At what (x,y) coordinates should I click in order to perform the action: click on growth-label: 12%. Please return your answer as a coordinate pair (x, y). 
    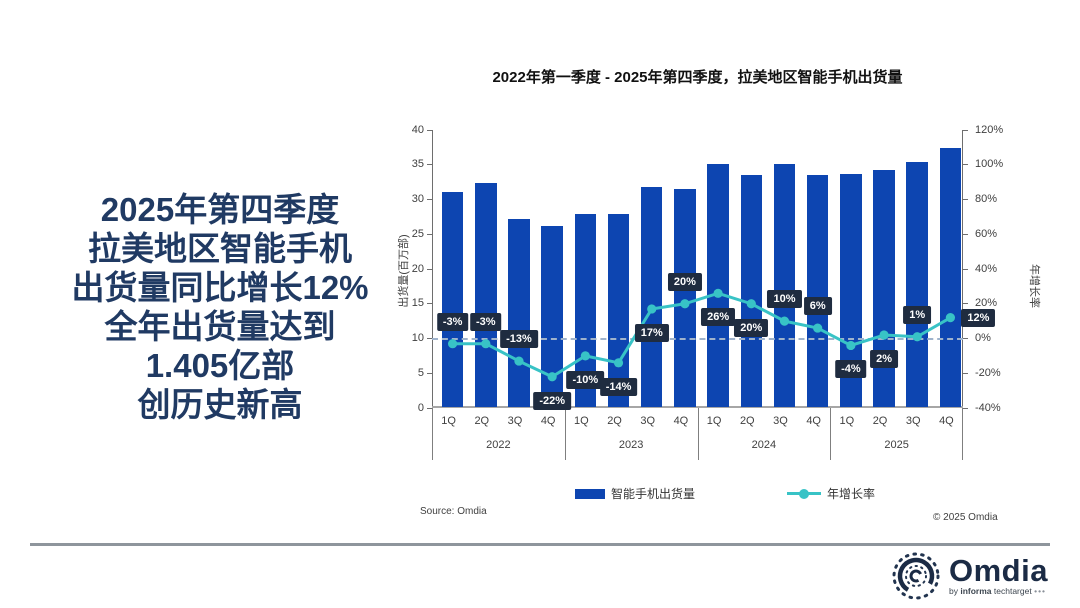
    Looking at the image, I should click on (978, 317).